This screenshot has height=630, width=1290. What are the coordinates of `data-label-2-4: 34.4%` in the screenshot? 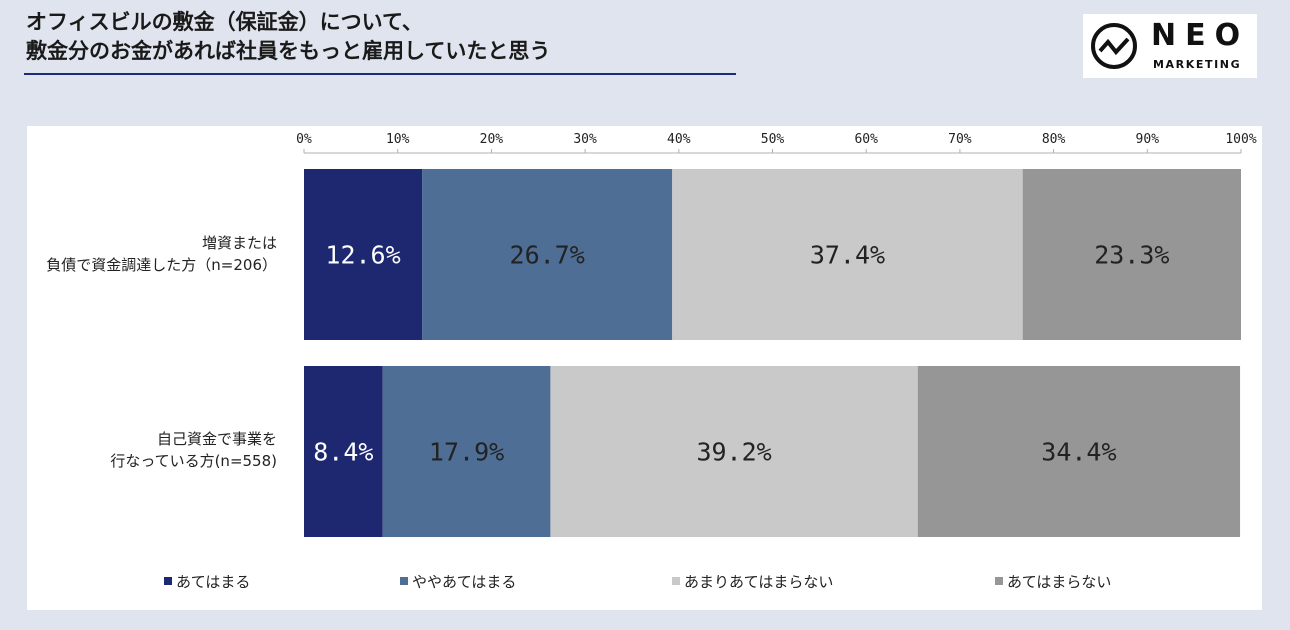 It's located at (1078, 452).